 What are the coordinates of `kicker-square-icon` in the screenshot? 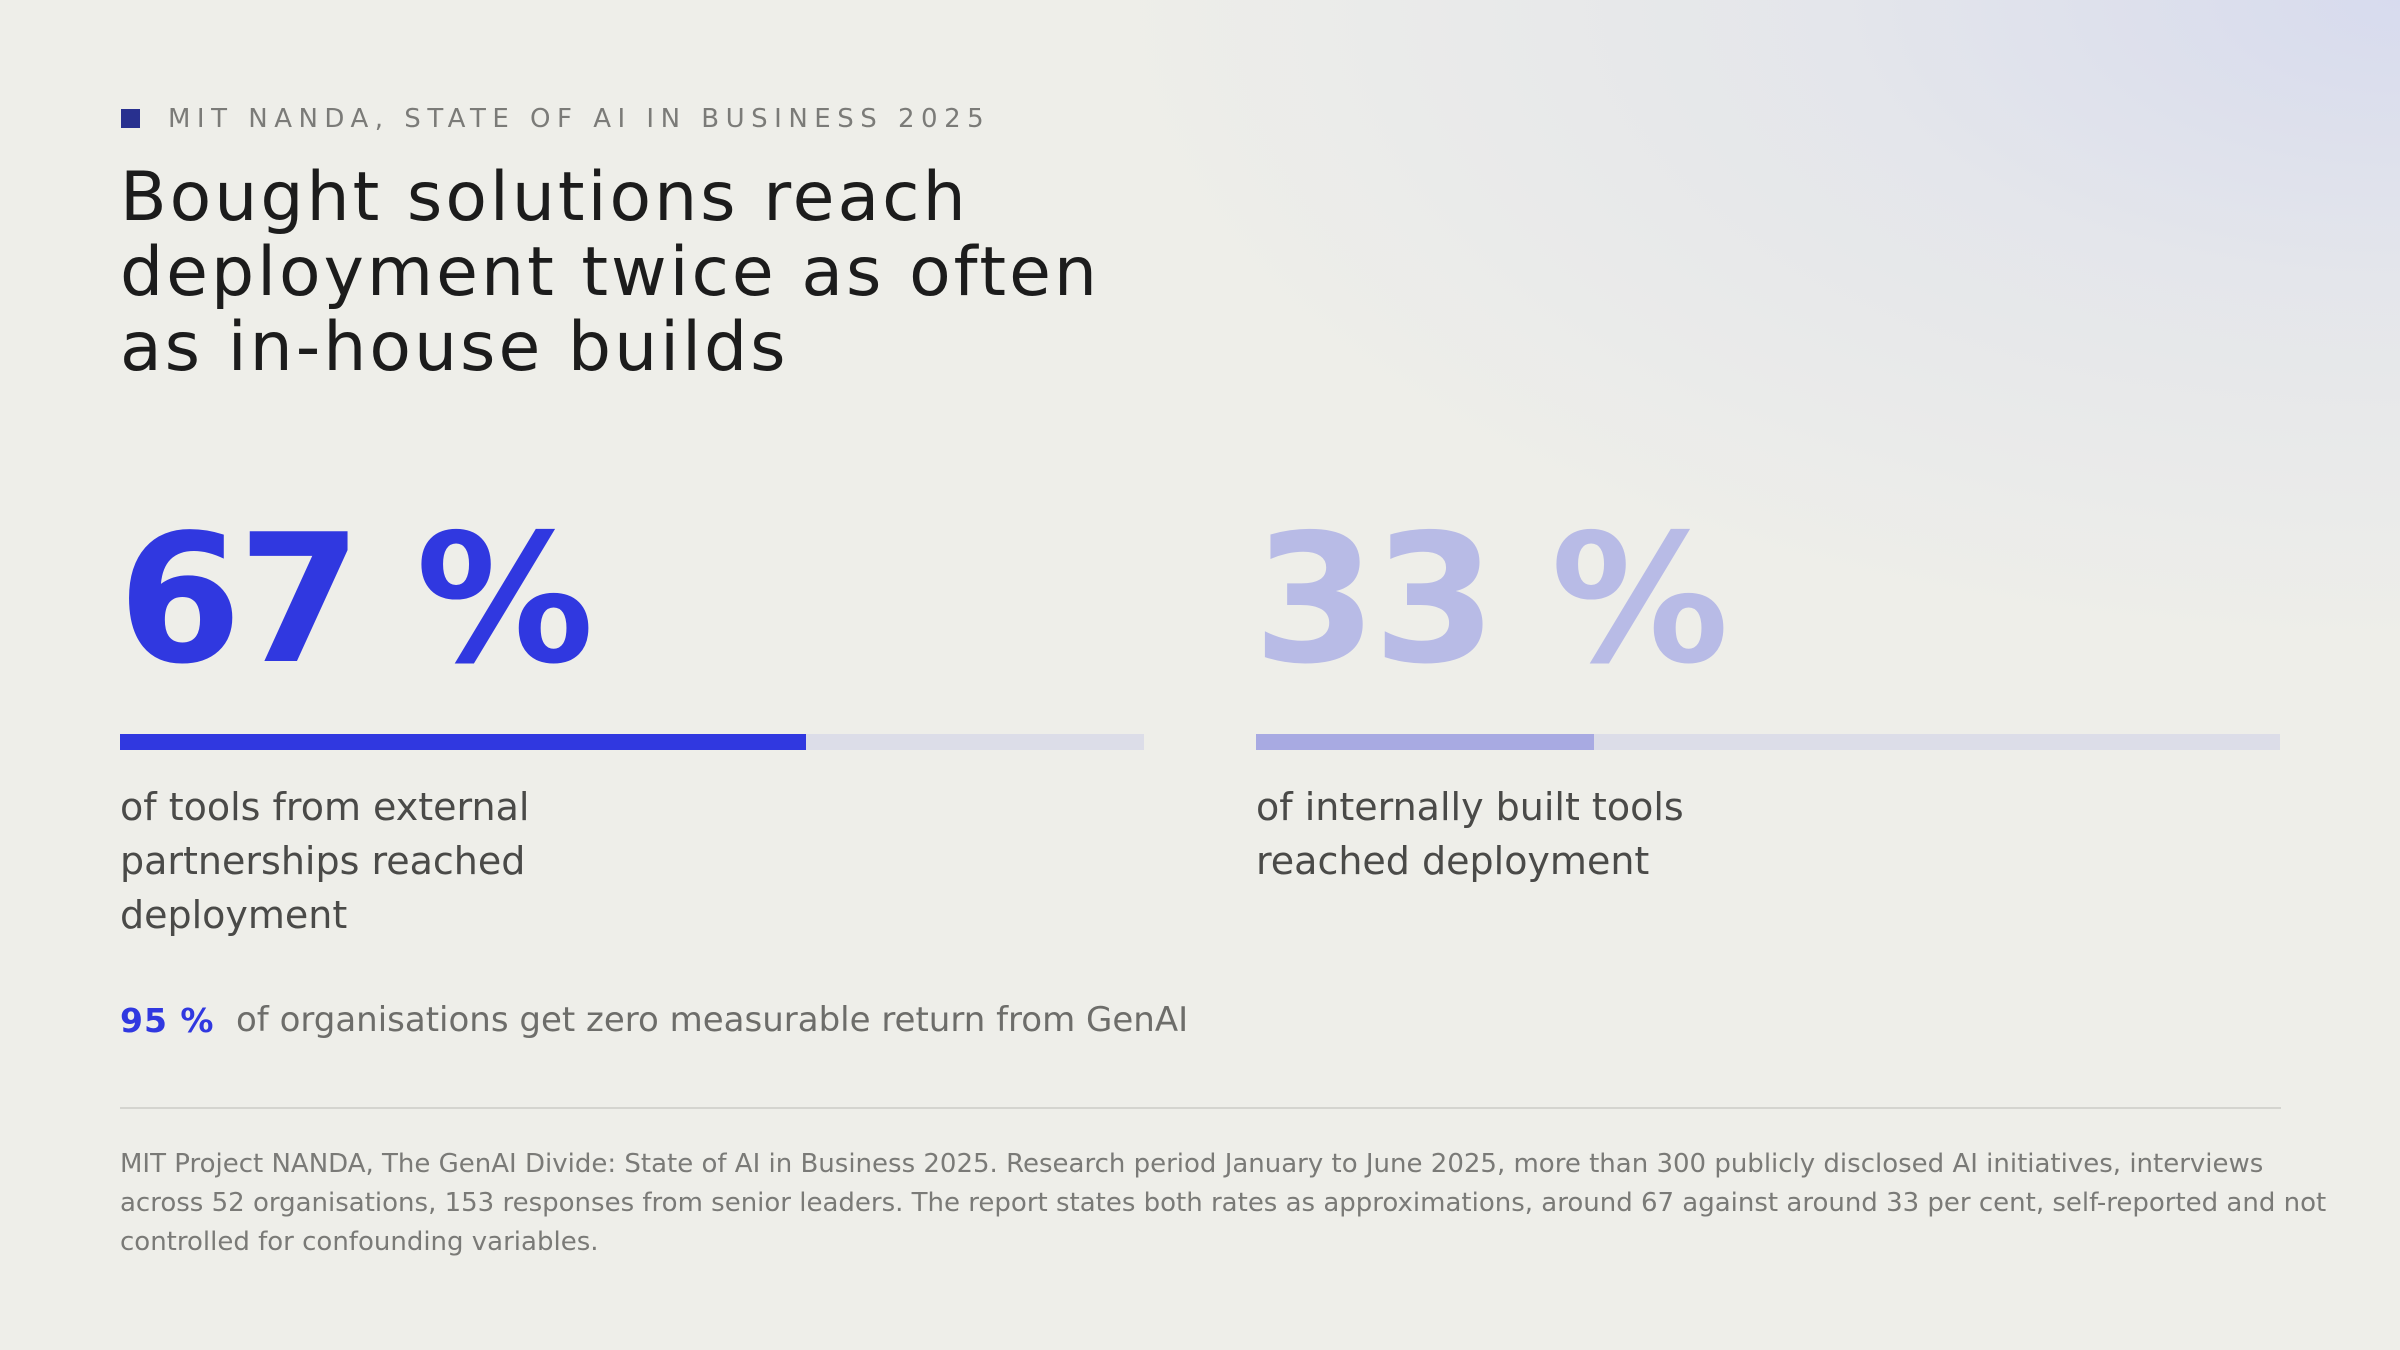 It's located at (130, 118).